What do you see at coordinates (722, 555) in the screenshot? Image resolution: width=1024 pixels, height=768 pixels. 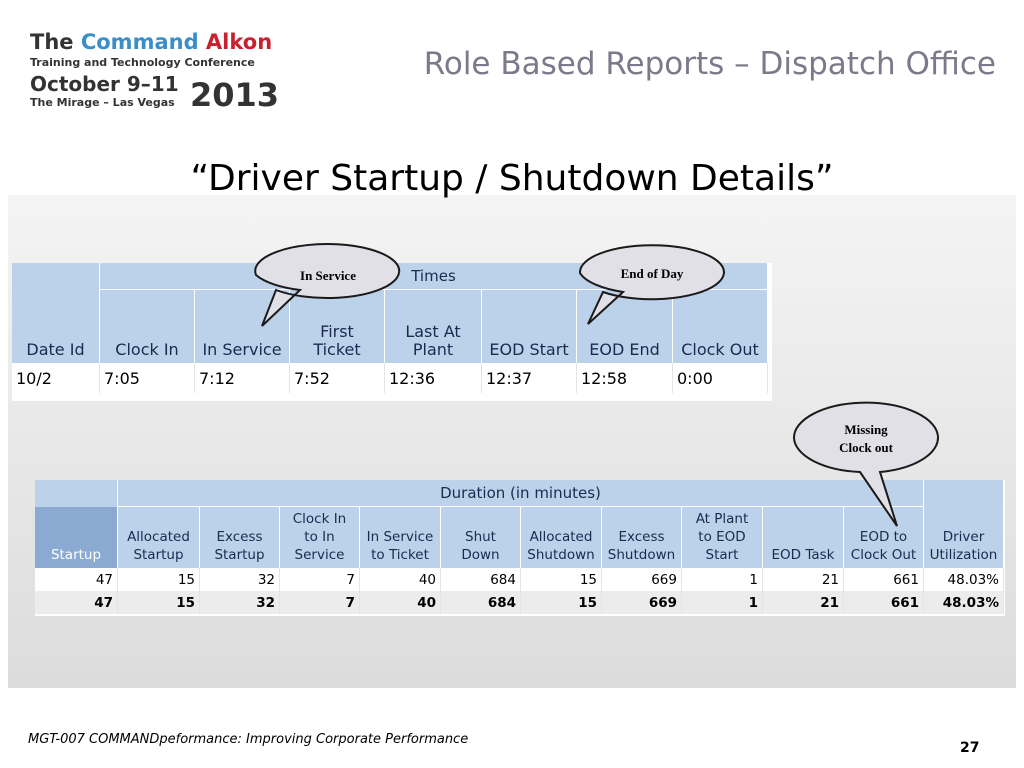 I see `text-line: Start` at bounding box center [722, 555].